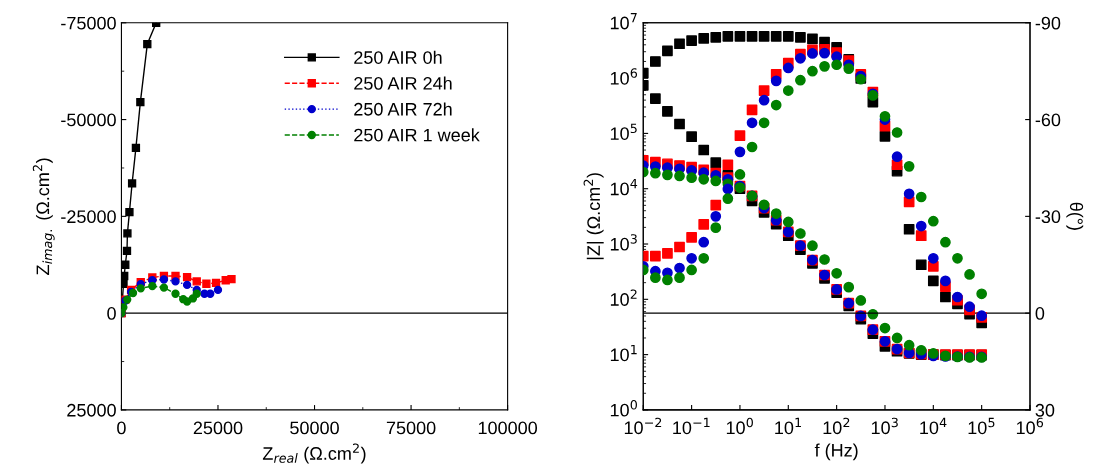  I want to click on y-tick-label: -50000, so click(88, 120).